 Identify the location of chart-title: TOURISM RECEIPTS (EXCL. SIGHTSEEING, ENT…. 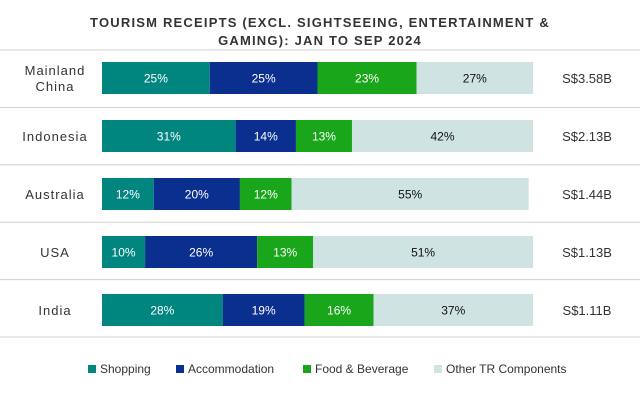
(320, 31).